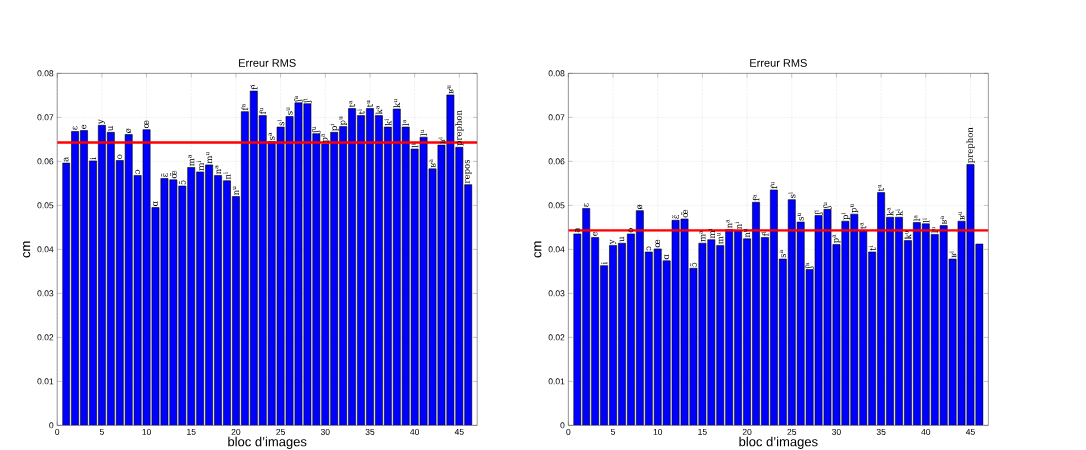  Describe the element at coordinates (881, 188) in the screenshot. I see `annotation: t$^{u}$` at that location.